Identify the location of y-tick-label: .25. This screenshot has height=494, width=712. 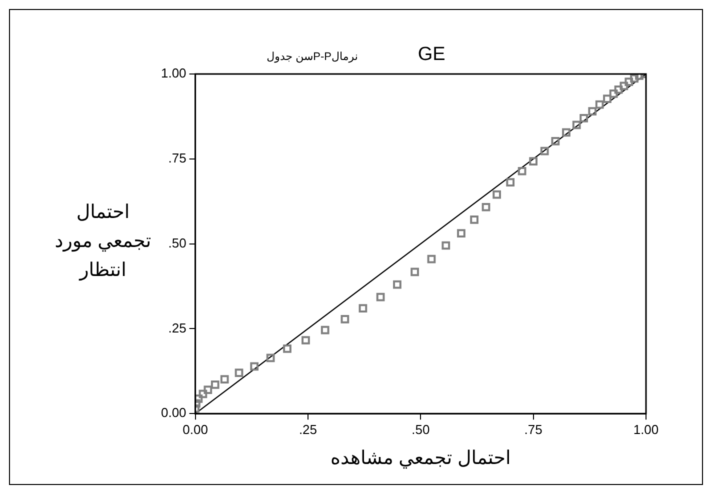
(177, 328).